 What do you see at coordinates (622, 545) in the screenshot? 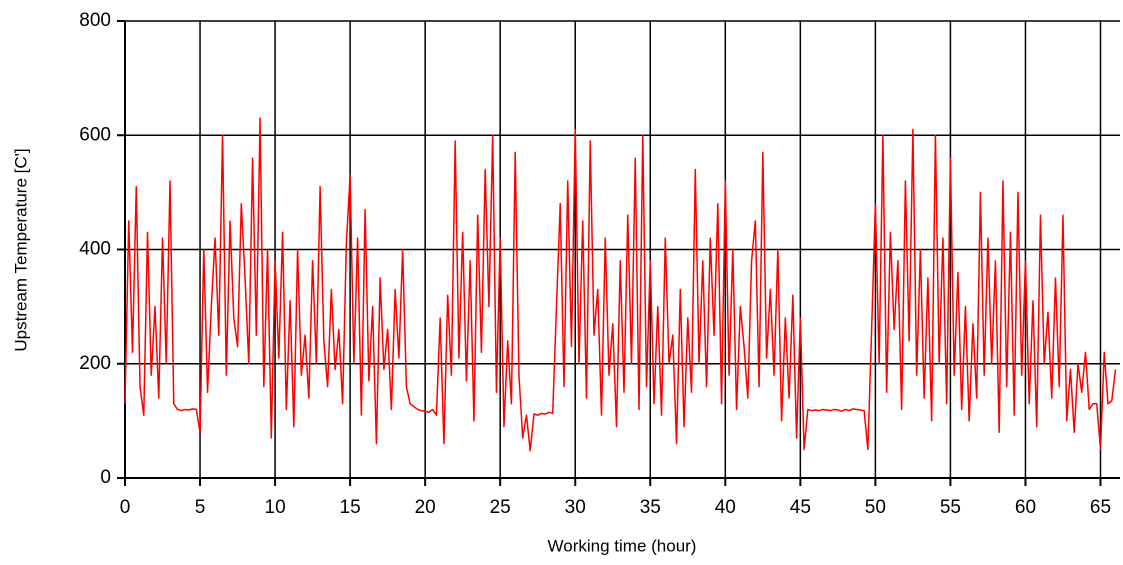
I see `x-axis-label: Working time (hour)` at bounding box center [622, 545].